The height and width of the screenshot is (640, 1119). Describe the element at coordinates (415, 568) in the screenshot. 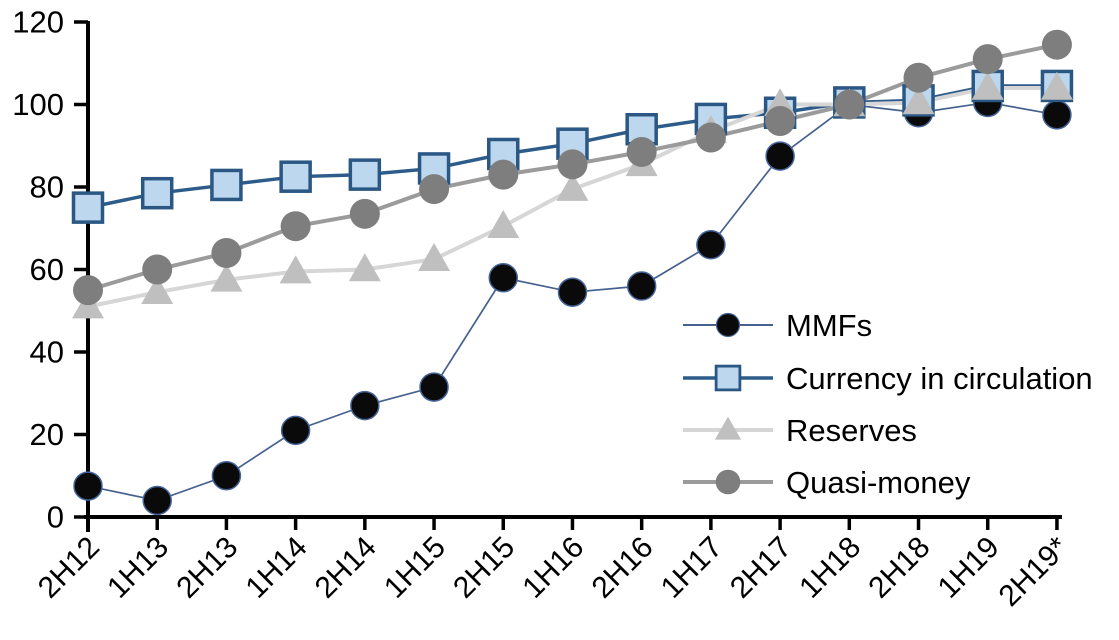

I see `x-tick-label: 1H15` at that location.